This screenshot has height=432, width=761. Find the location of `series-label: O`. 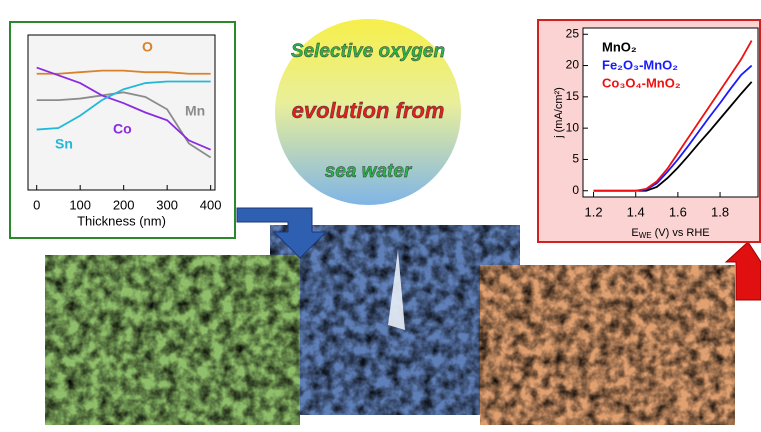

series-label: O is located at coordinates (147, 47).